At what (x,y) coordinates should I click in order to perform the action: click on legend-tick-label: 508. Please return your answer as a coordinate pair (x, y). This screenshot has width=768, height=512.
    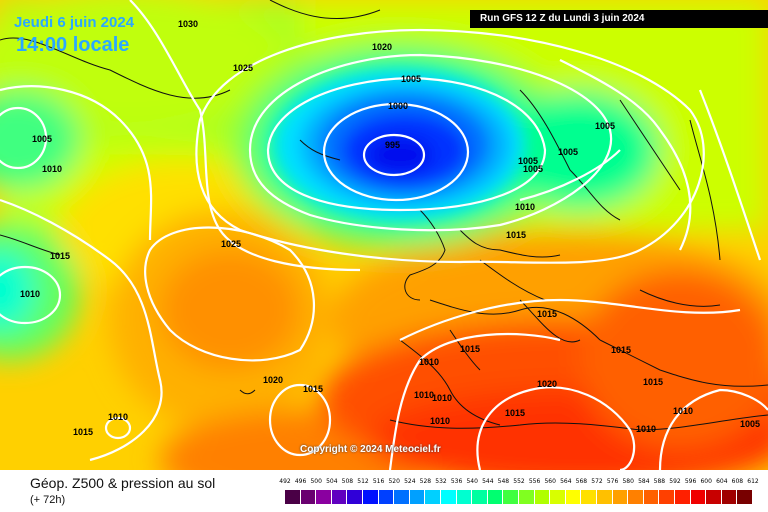
    Looking at the image, I should click on (347, 481).